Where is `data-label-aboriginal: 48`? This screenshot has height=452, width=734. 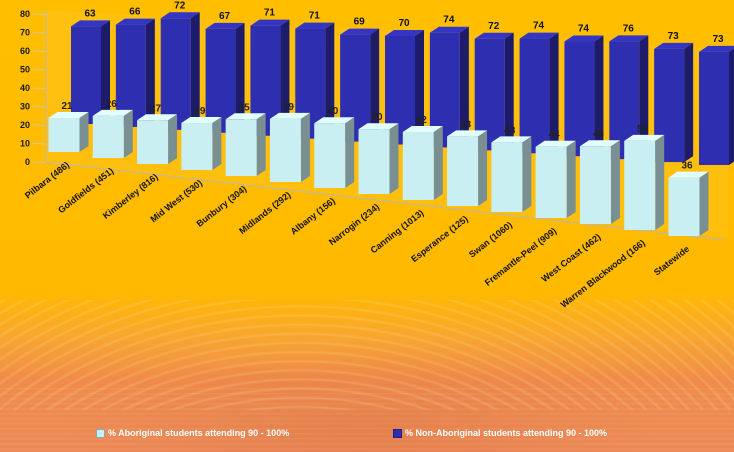 data-label-aboriginal: 48 is located at coordinates (599, 134).